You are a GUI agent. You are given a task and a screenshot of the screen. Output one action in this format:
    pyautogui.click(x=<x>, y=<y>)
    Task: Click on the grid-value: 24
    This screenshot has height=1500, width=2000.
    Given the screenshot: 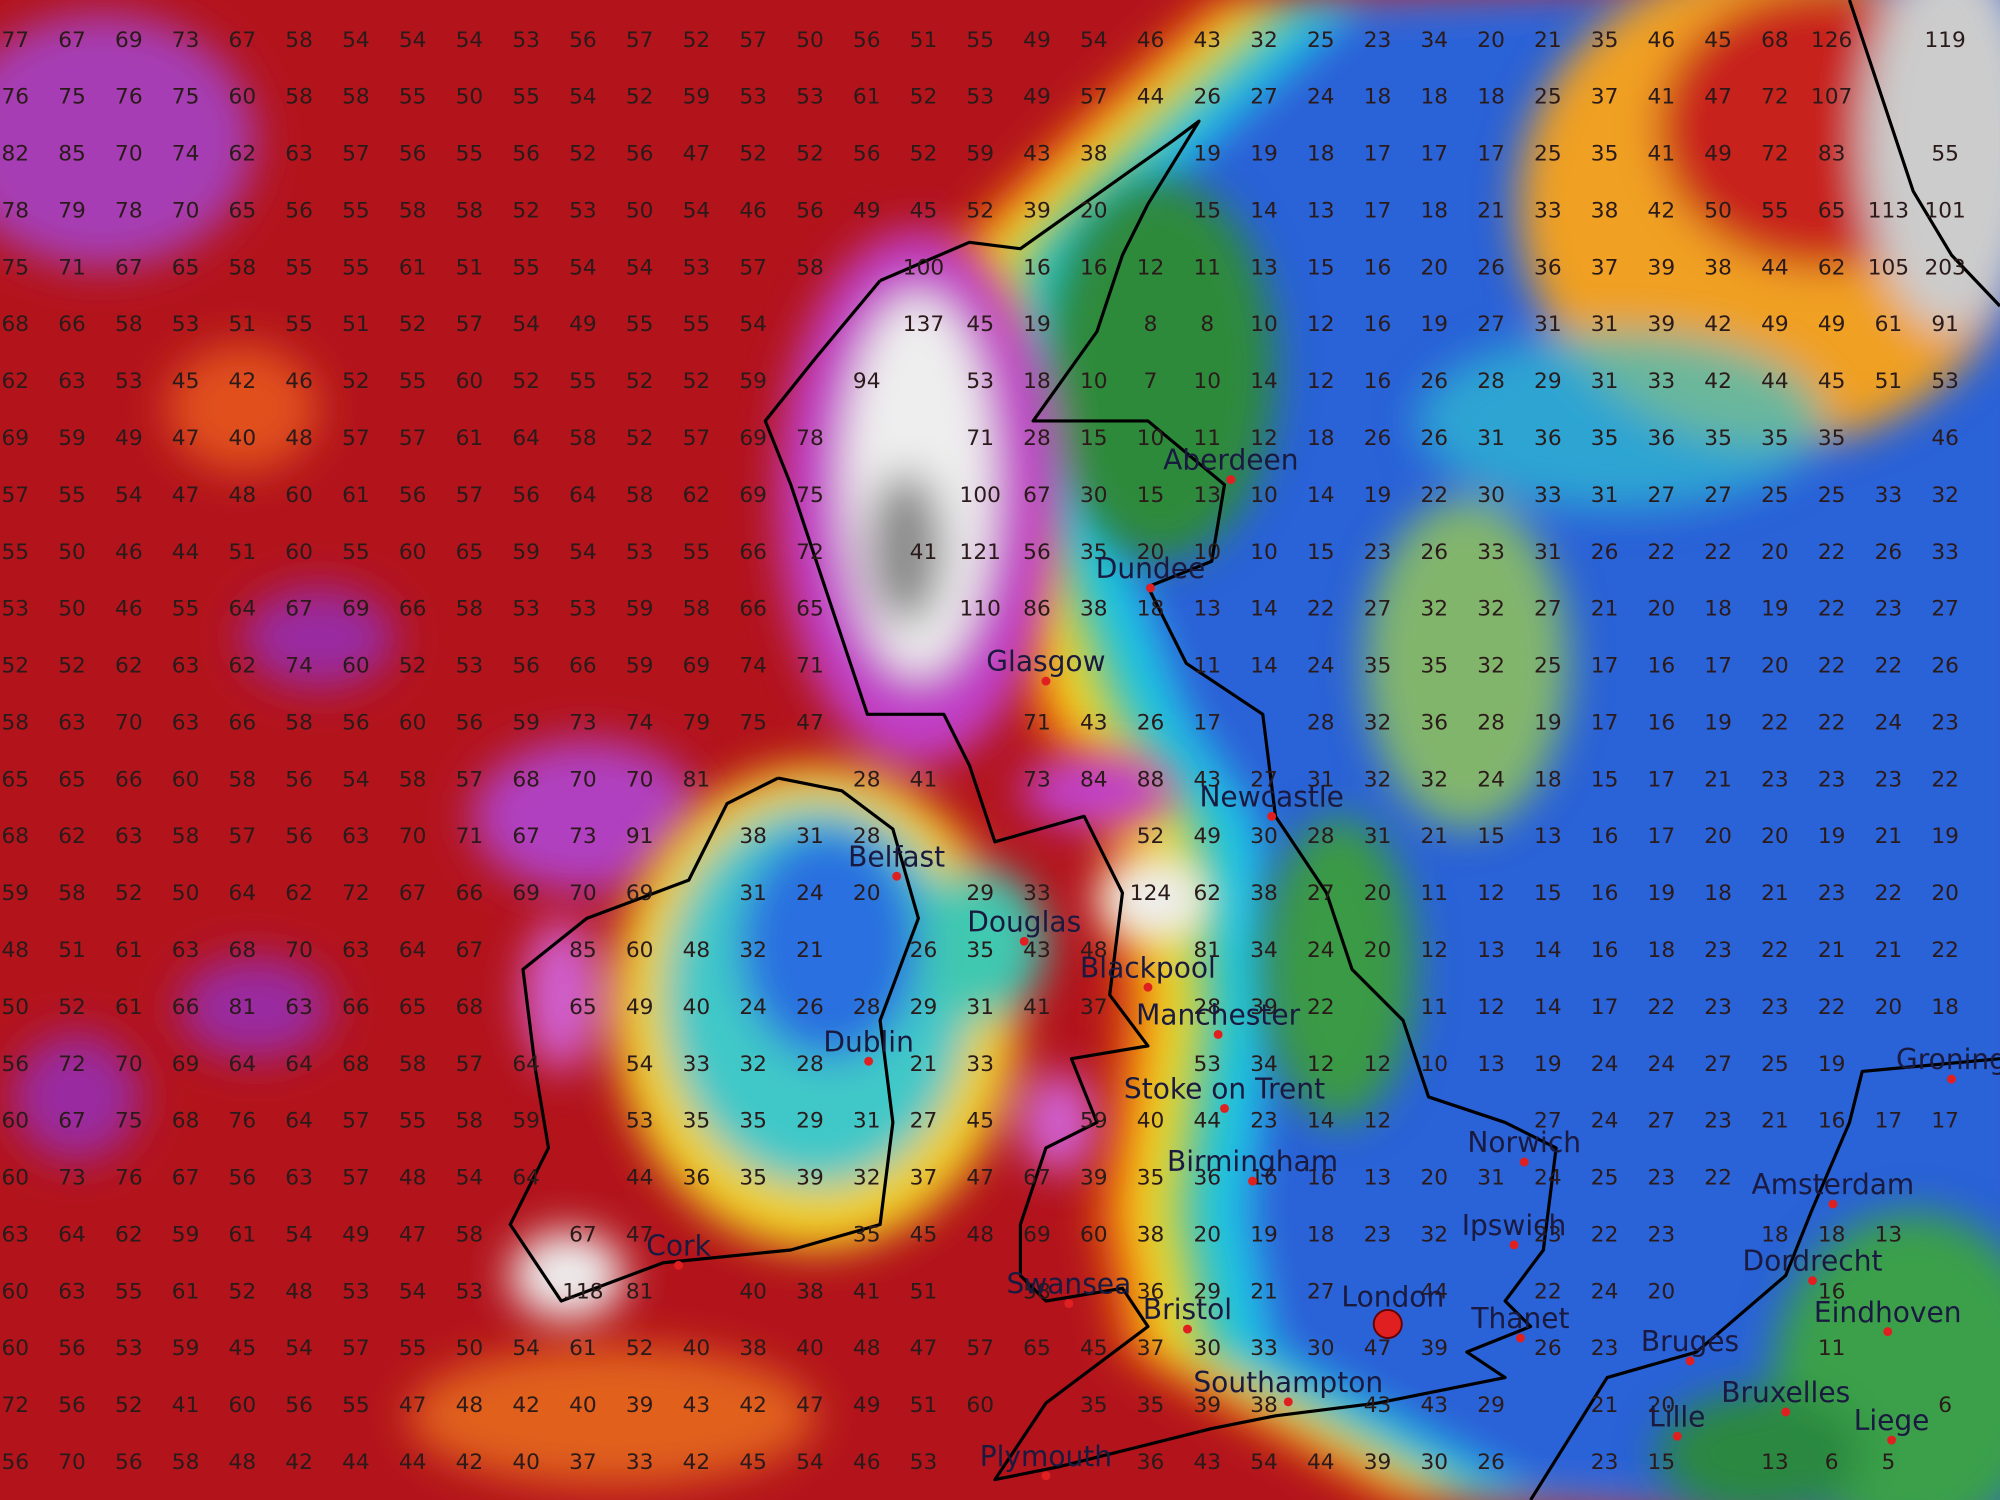 What is the action you would take?
    pyautogui.click(x=810, y=893)
    